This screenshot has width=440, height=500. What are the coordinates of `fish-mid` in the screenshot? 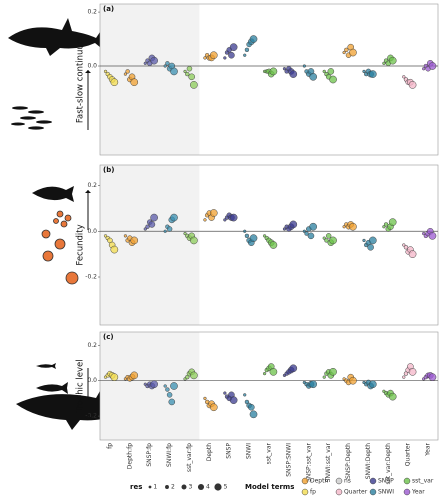 It's located at (52, 388).